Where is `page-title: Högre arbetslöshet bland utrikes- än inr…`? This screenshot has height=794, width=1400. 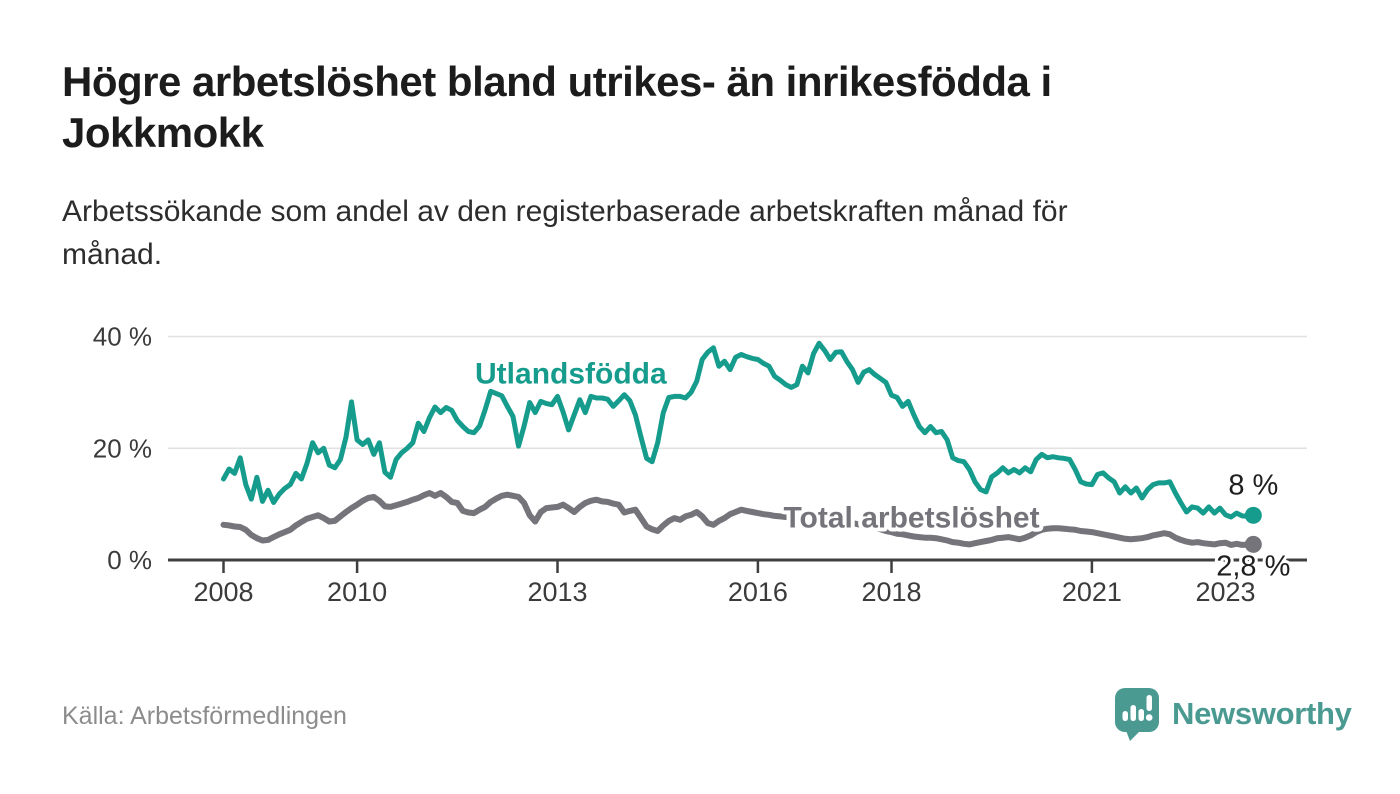 page-title: Högre arbetslöshet bland utrikes- än inr… is located at coordinates (707, 107).